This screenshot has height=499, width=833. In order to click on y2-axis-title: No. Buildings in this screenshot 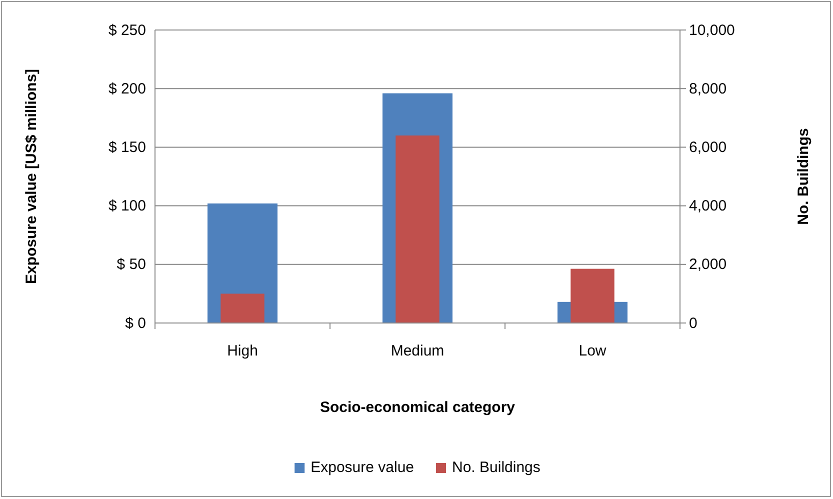, I will do `click(803, 176)`.